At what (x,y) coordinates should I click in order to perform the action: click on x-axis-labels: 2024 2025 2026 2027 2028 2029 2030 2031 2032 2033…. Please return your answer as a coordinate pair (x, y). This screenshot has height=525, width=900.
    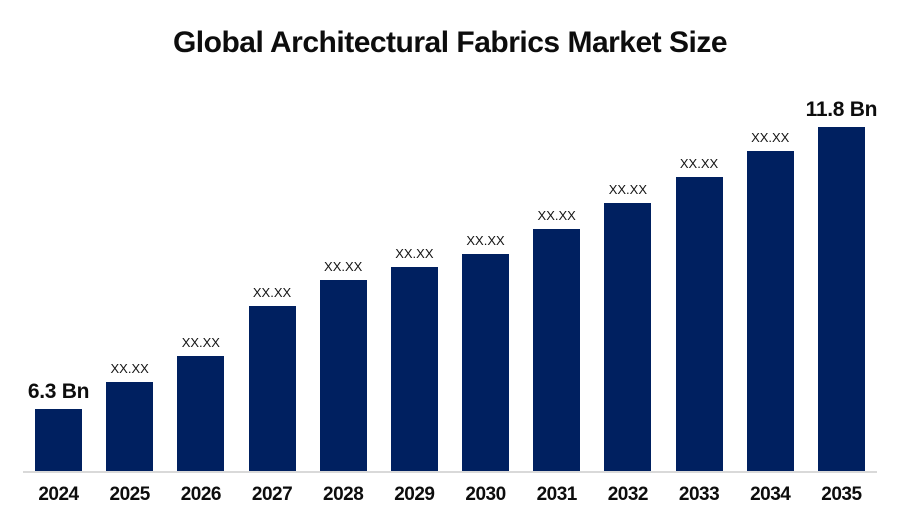
    Looking at the image, I should click on (450, 495).